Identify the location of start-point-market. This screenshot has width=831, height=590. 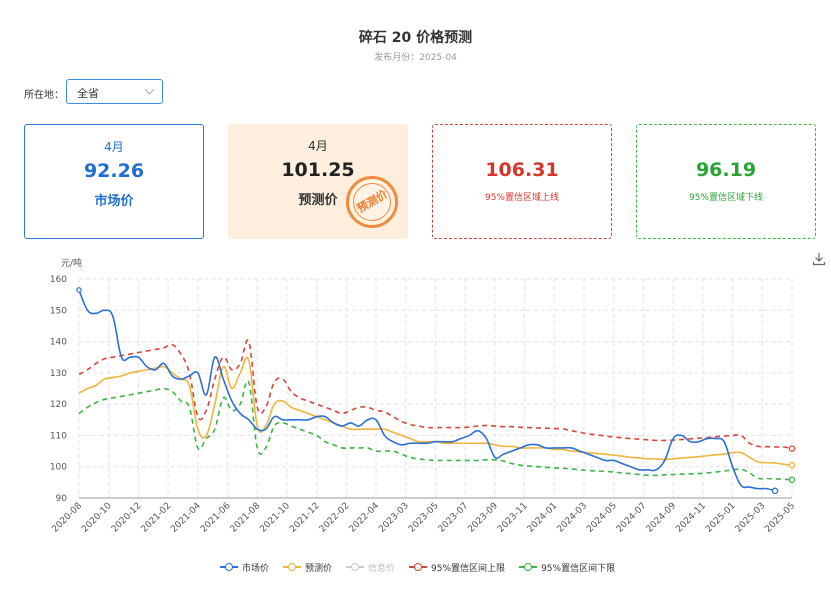
(79, 290).